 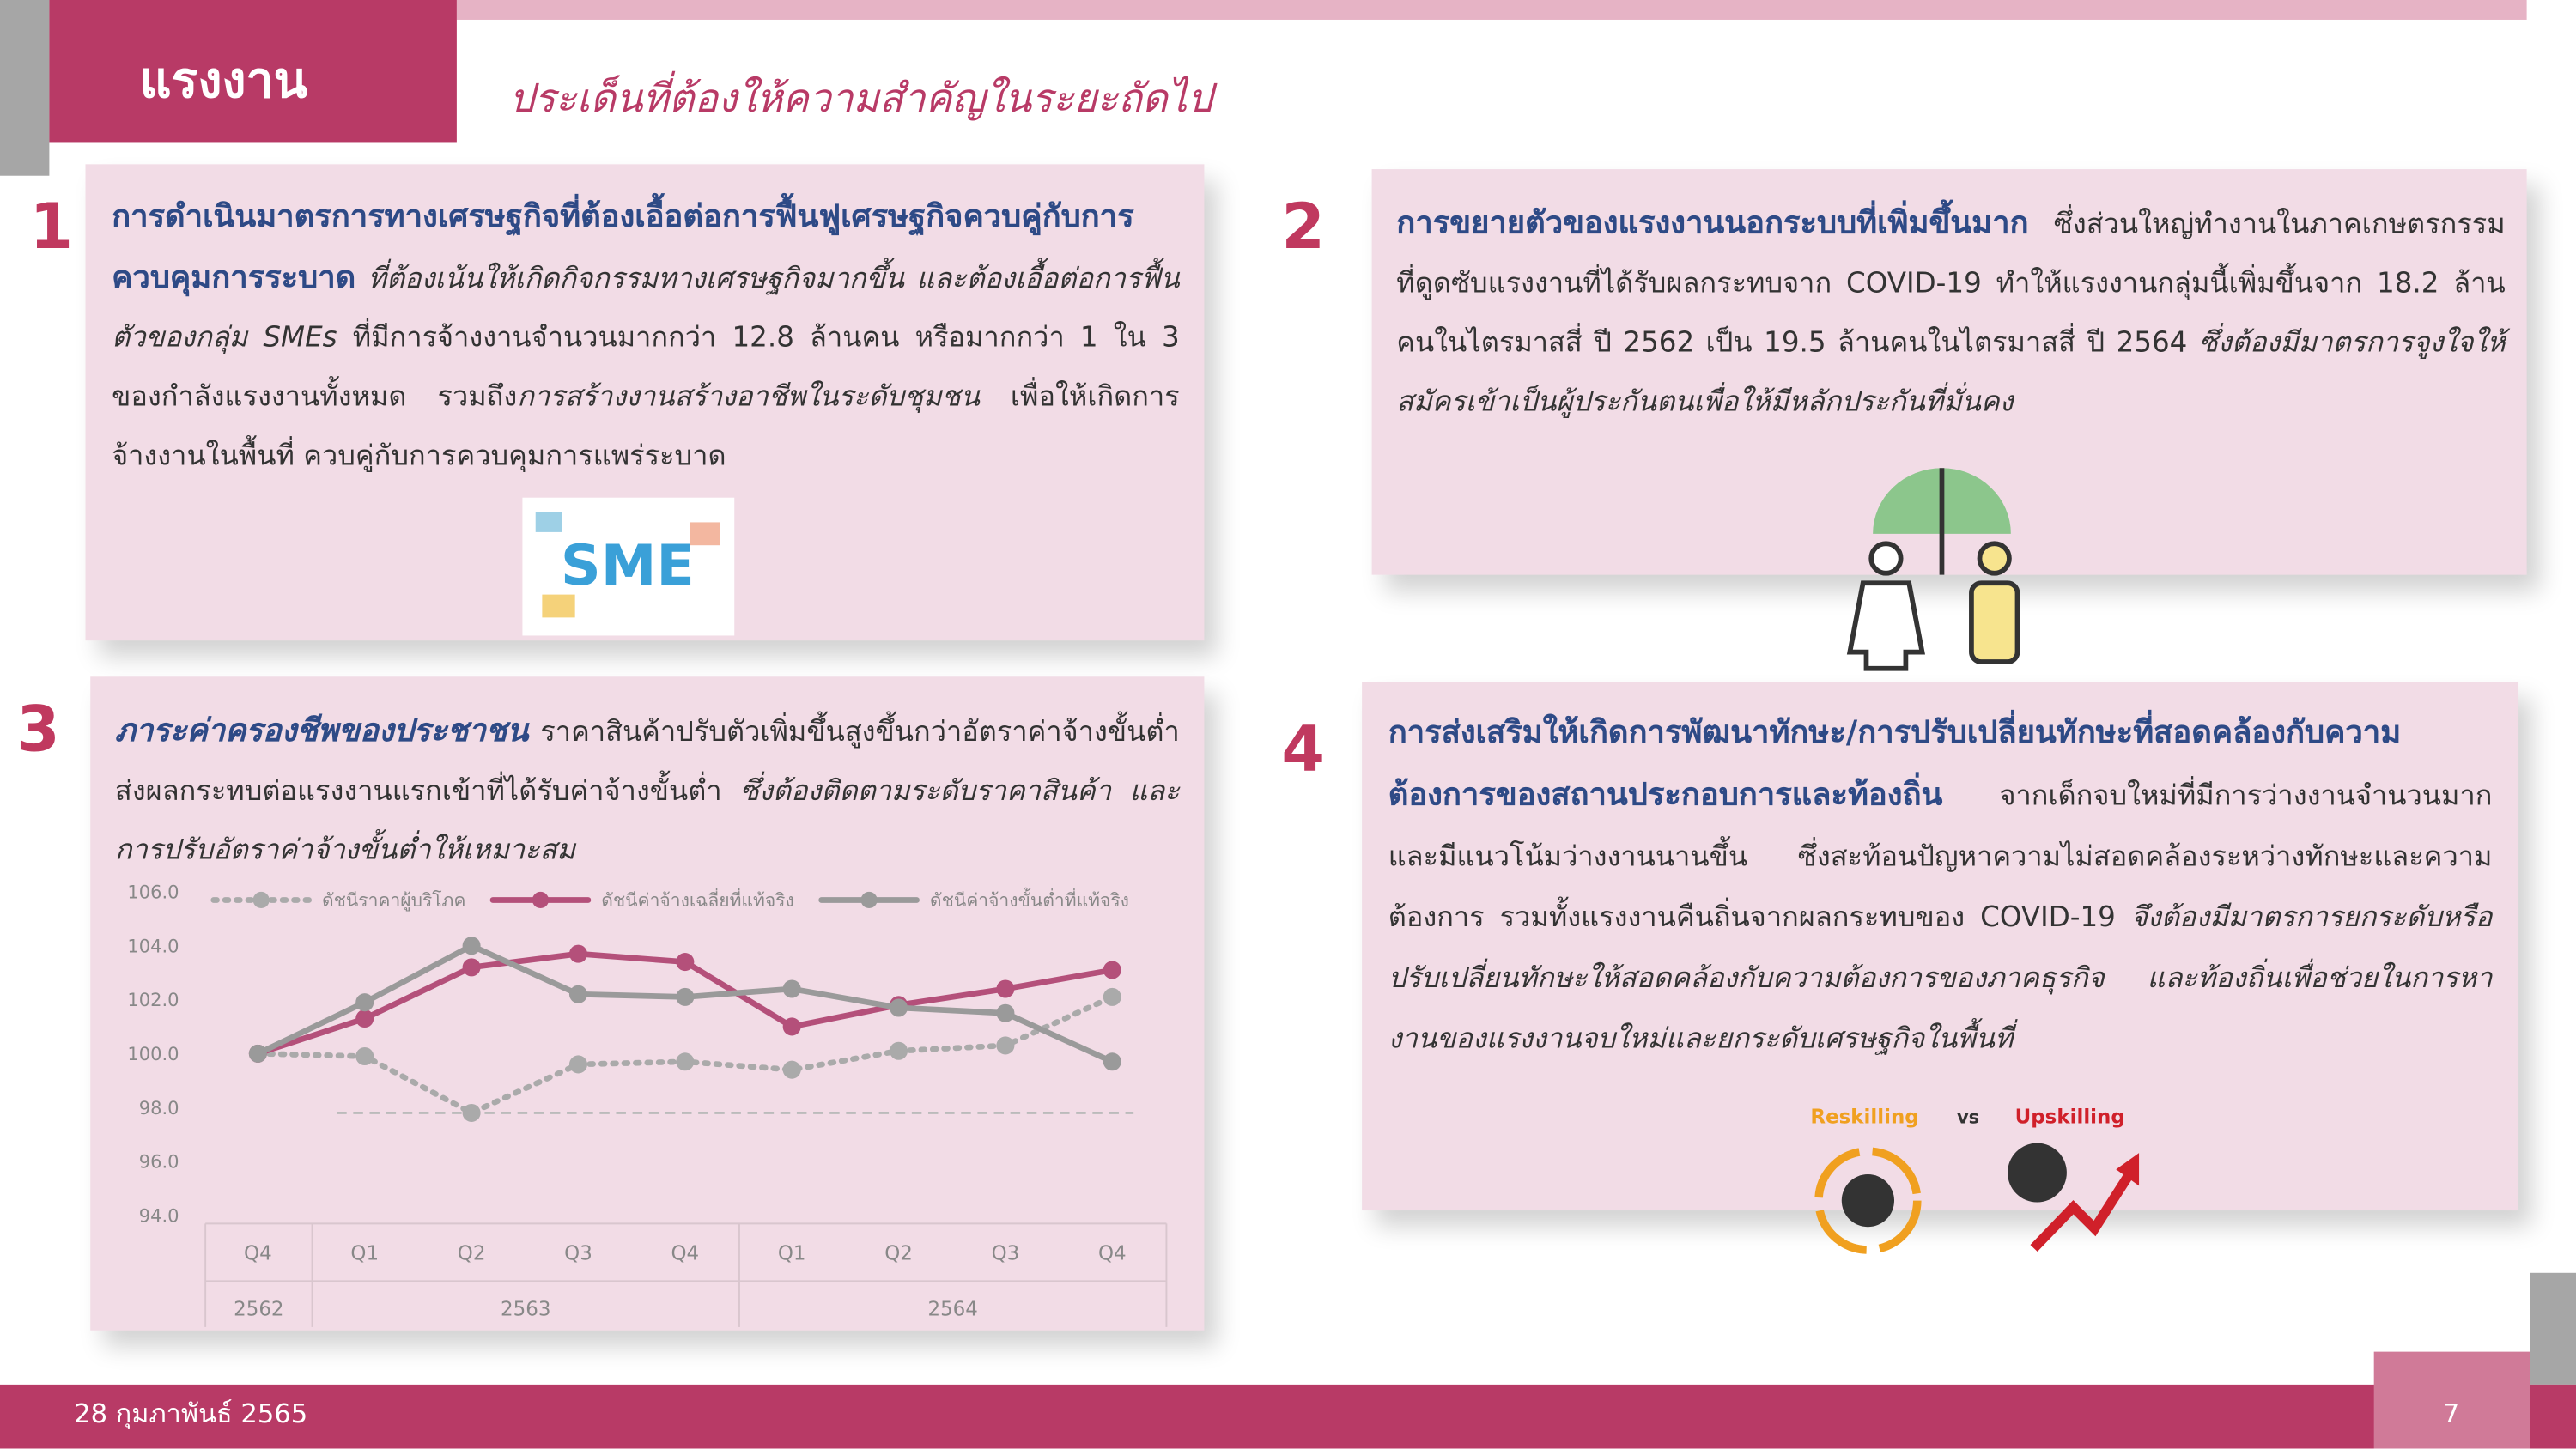 What do you see at coordinates (159, 1162) in the screenshot?
I see `y-tick-label: 96.0` at bounding box center [159, 1162].